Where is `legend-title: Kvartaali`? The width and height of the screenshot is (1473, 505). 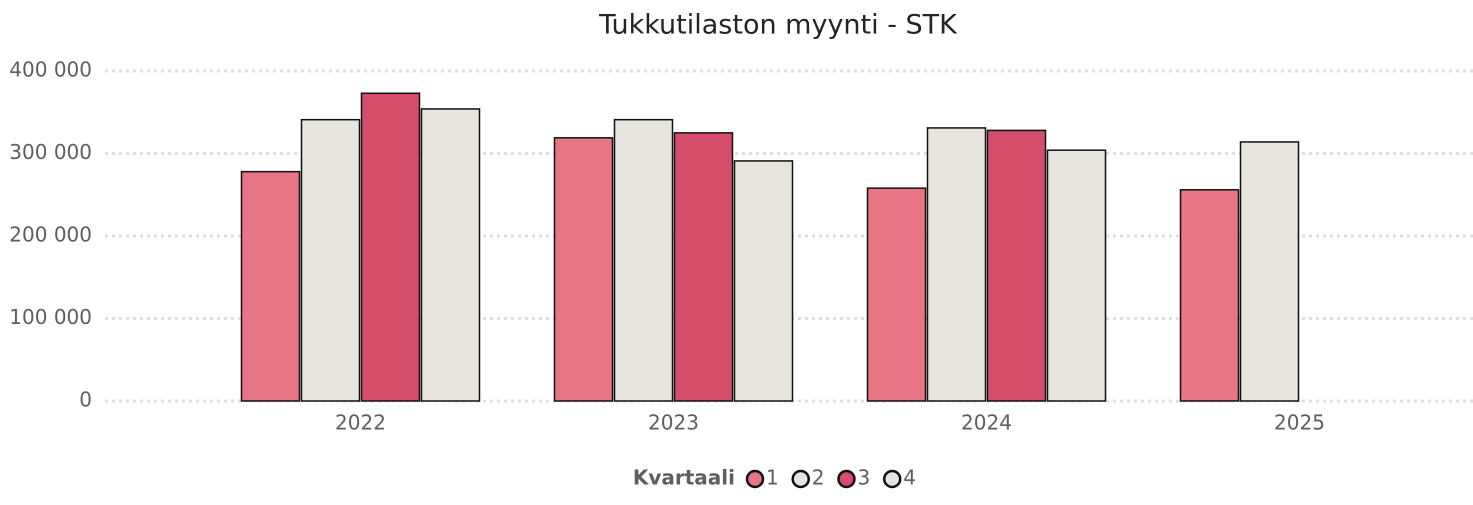
legend-title: Kvartaali is located at coordinates (684, 478).